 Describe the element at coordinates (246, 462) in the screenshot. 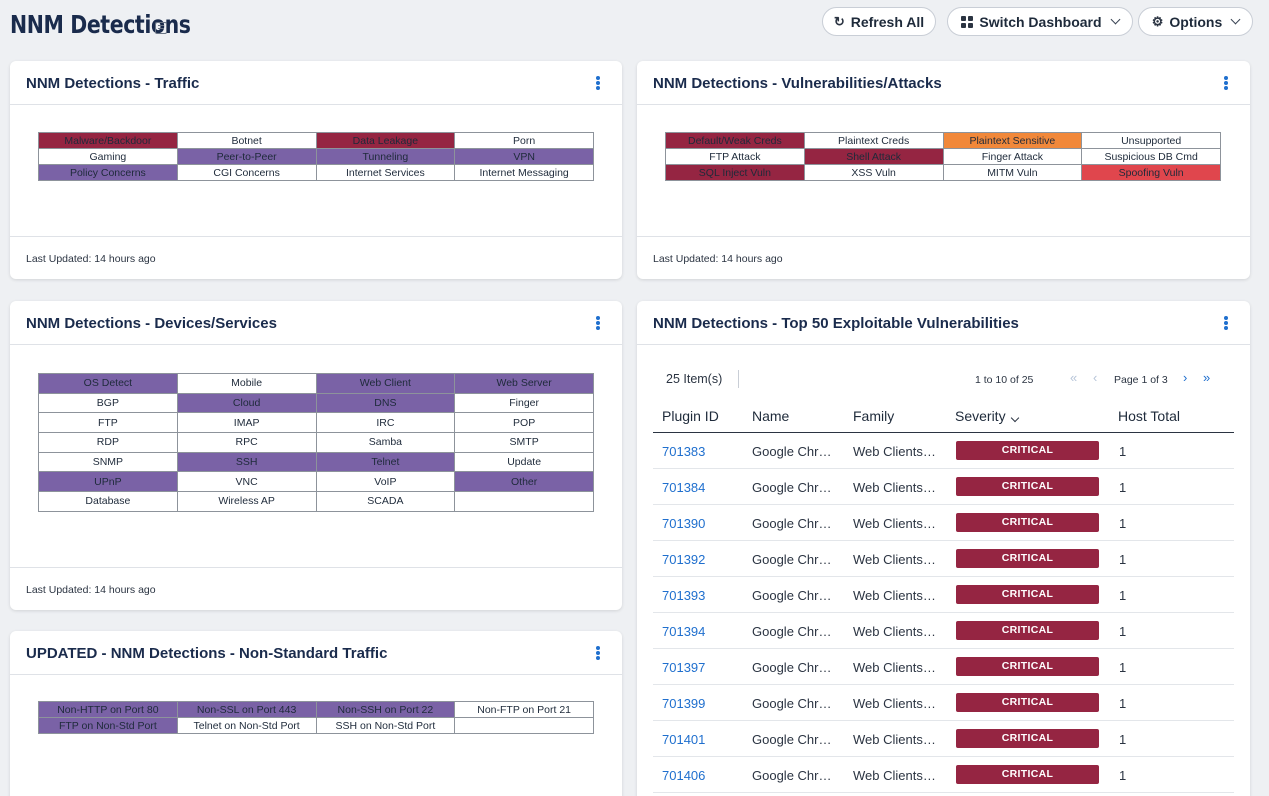

I see `matrix-cell: SSH` at that location.